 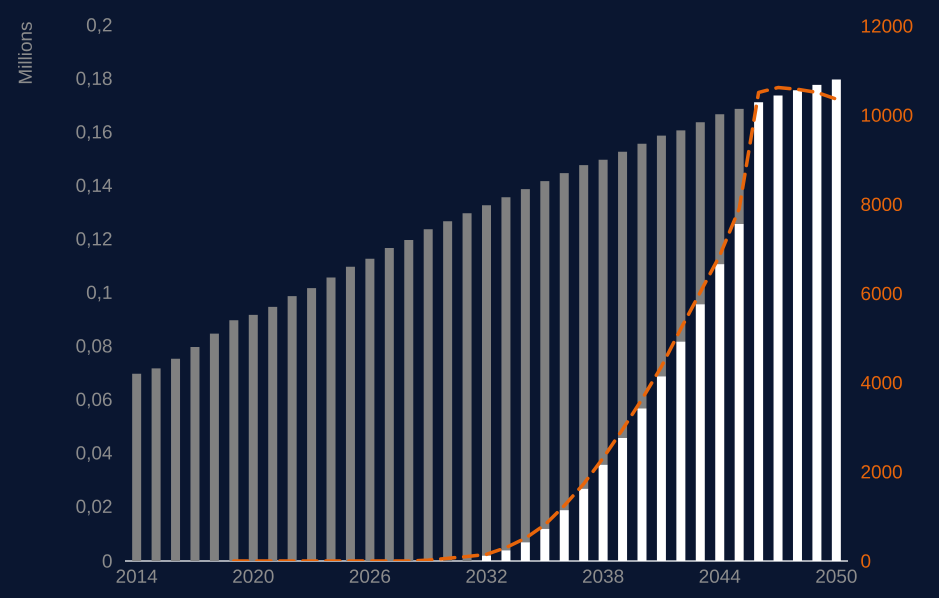 I want to click on x-tick-label: 2014, so click(x=137, y=576).